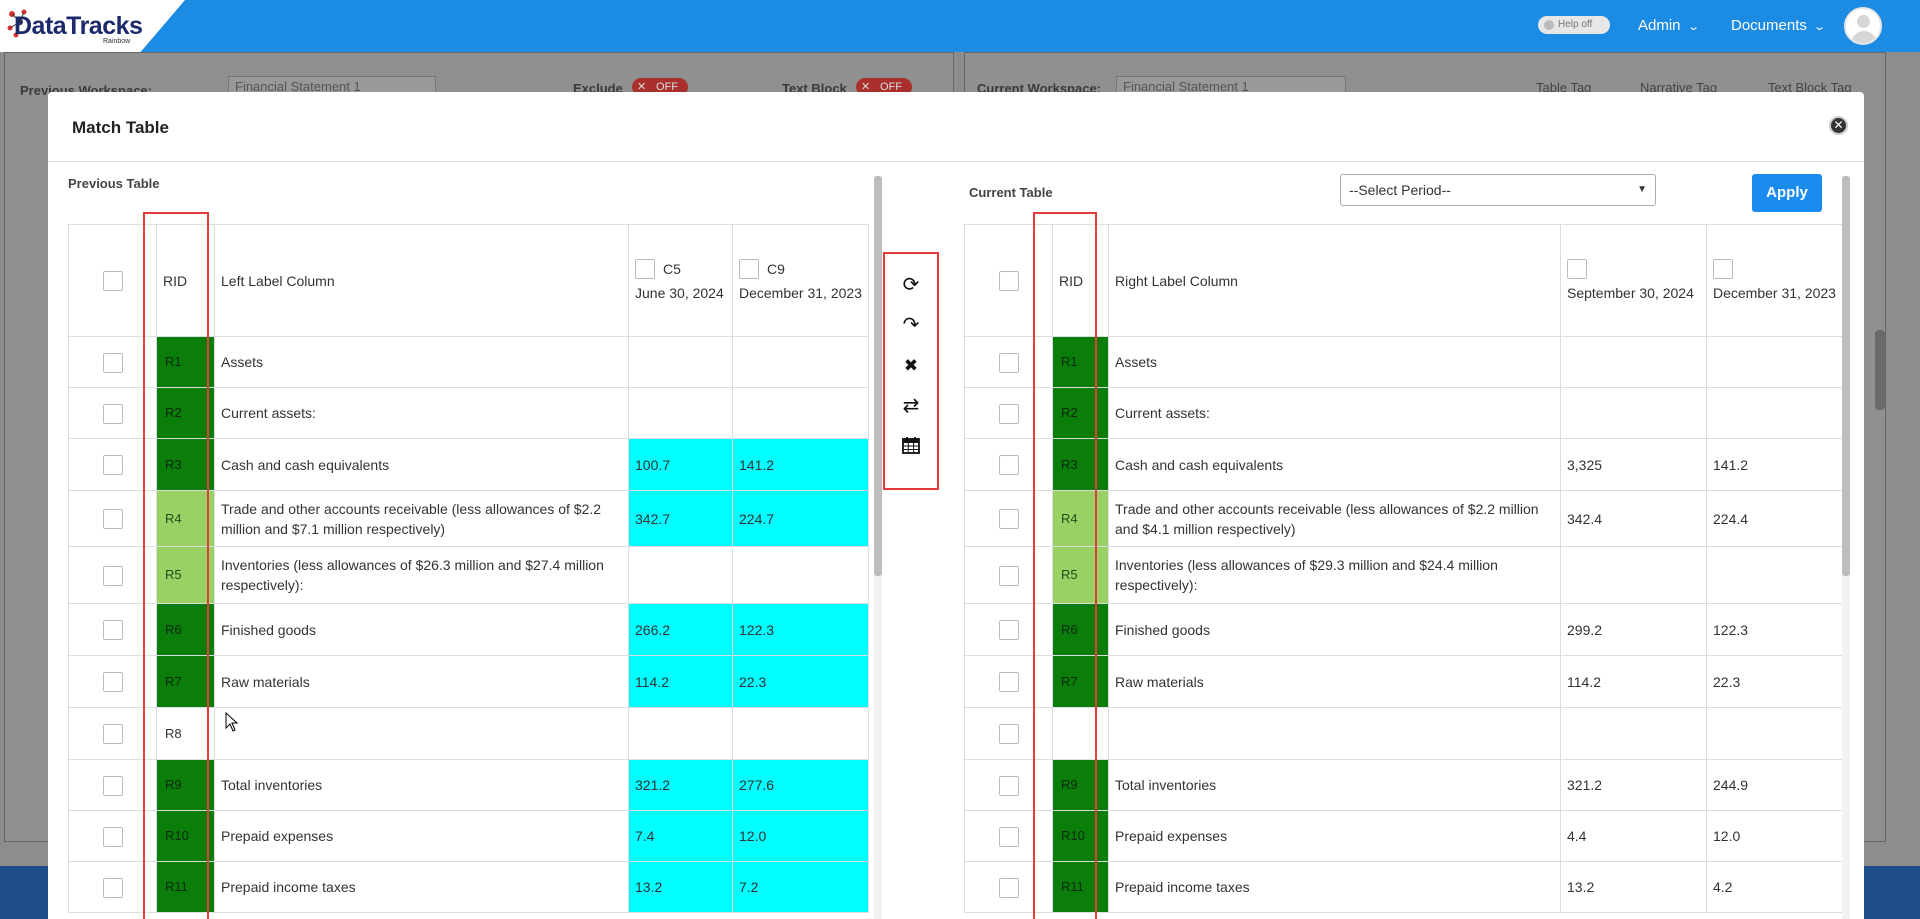 The height and width of the screenshot is (919, 1920). I want to click on value-cell: 4.4, so click(1633, 836).